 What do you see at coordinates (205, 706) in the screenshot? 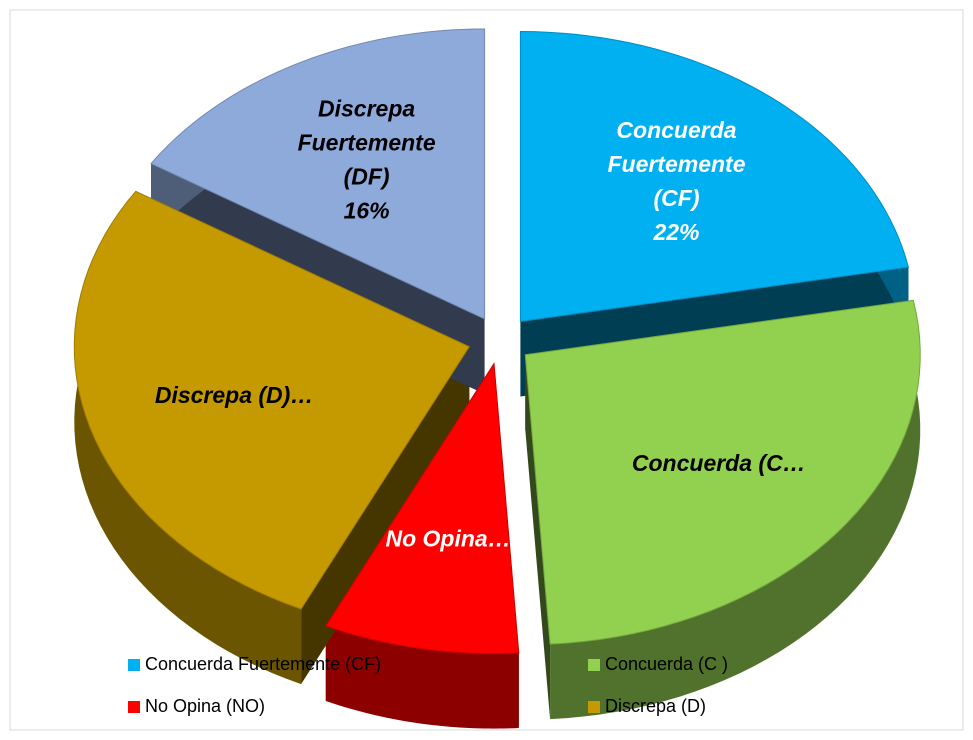
I see `legend-label: No Opina (NO)` at bounding box center [205, 706].